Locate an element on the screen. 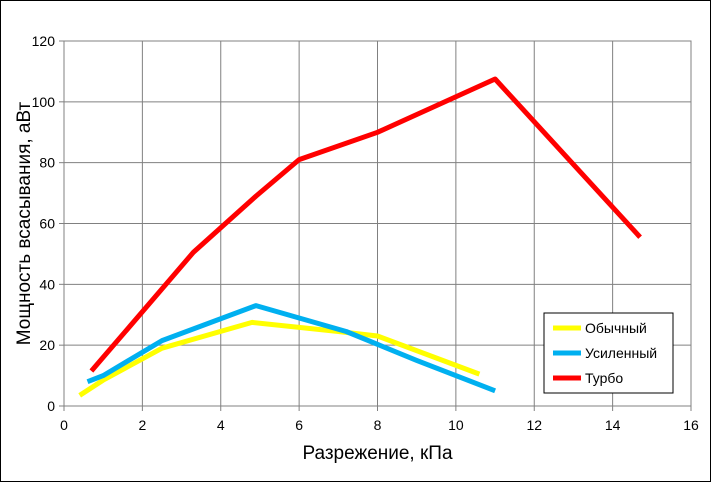 The width and height of the screenshot is (711, 482). x-tick-label: 8 is located at coordinates (378, 425).